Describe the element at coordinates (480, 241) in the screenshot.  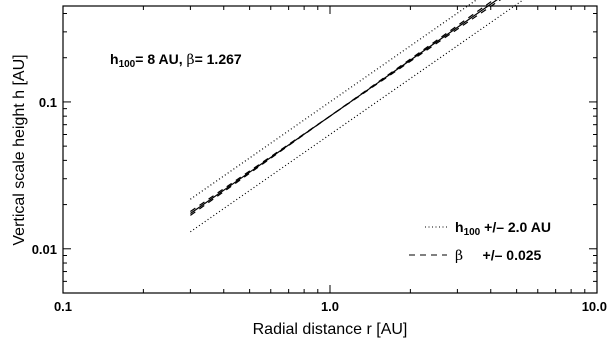
I see `legend: h100 +/– 2.0 AU β +/– 0.025` at that location.